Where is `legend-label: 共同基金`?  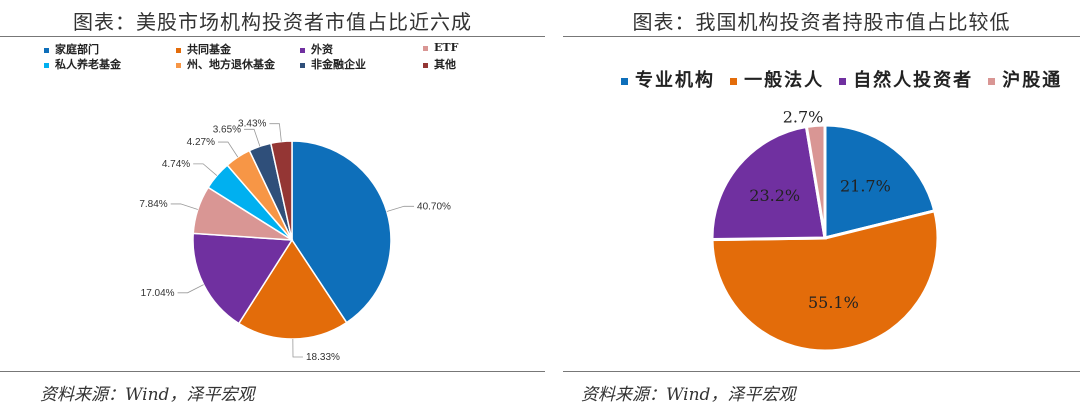 legend-label: 共同基金 is located at coordinates (209, 49).